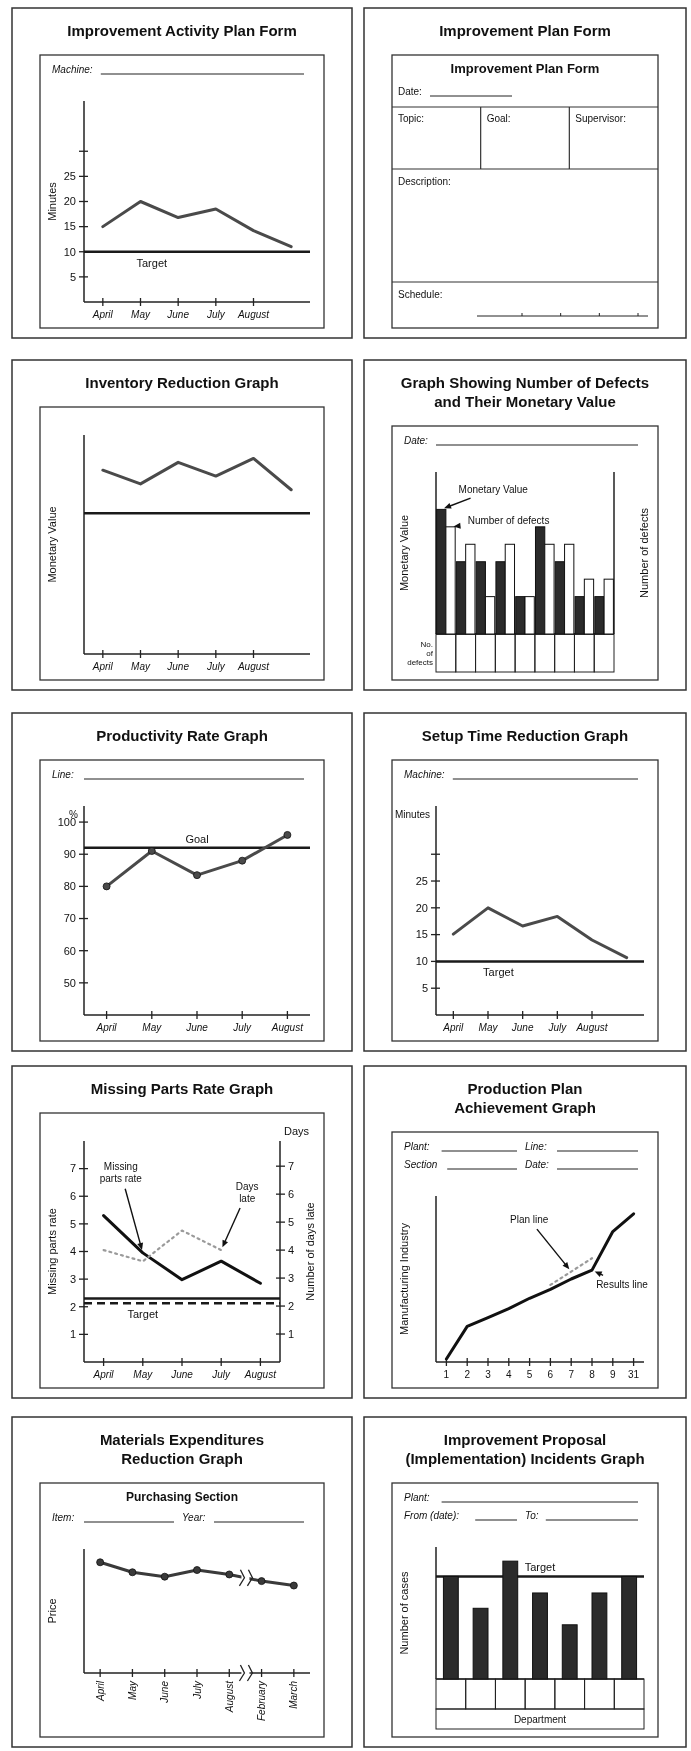 Image resolution: width=691 pixels, height=1751 pixels. What do you see at coordinates (69, 918) in the screenshot?
I see `y-tick-label: 70` at bounding box center [69, 918].